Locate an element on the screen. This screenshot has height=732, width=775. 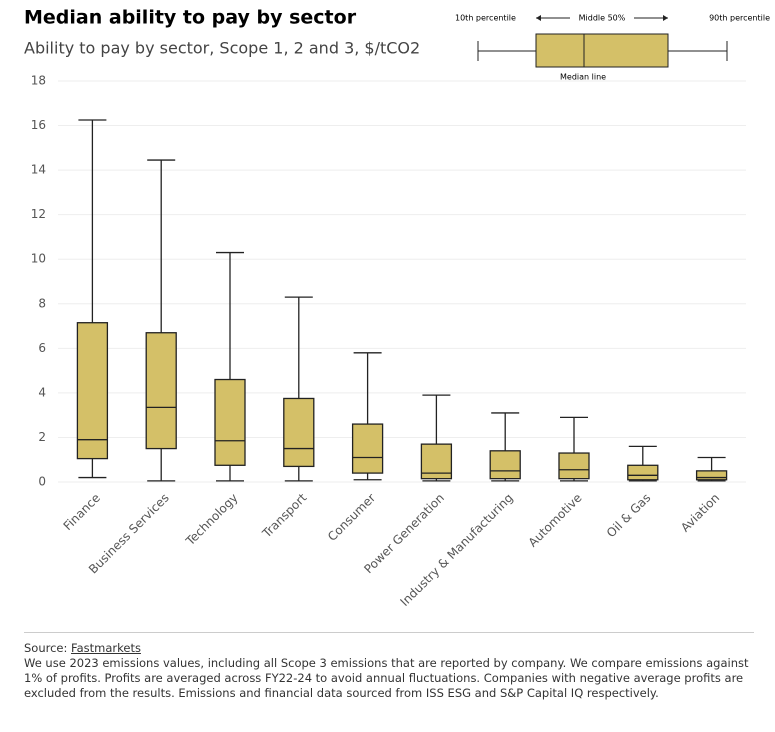
x-tick-label: Finance is located at coordinates (82, 512).